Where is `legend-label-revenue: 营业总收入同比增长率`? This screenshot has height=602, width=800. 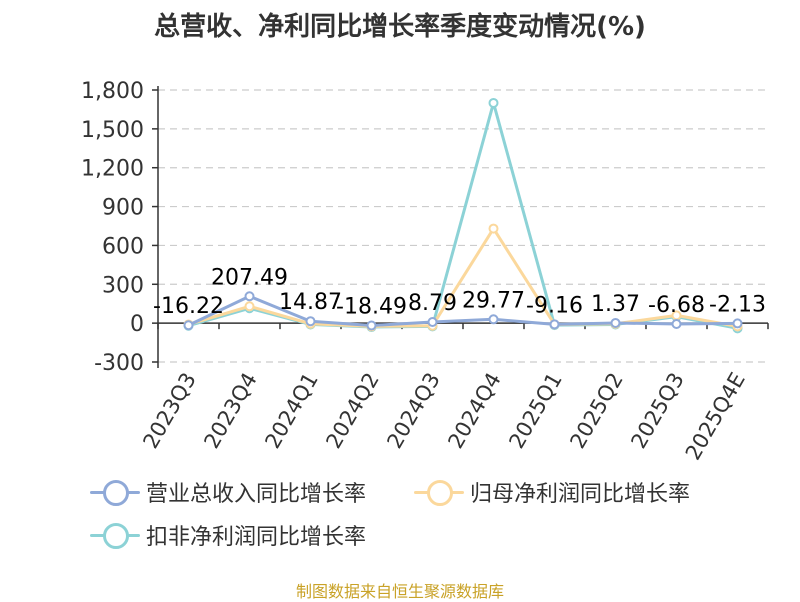 legend-label-revenue: 营业总收入同比增长率 is located at coordinates (256, 494).